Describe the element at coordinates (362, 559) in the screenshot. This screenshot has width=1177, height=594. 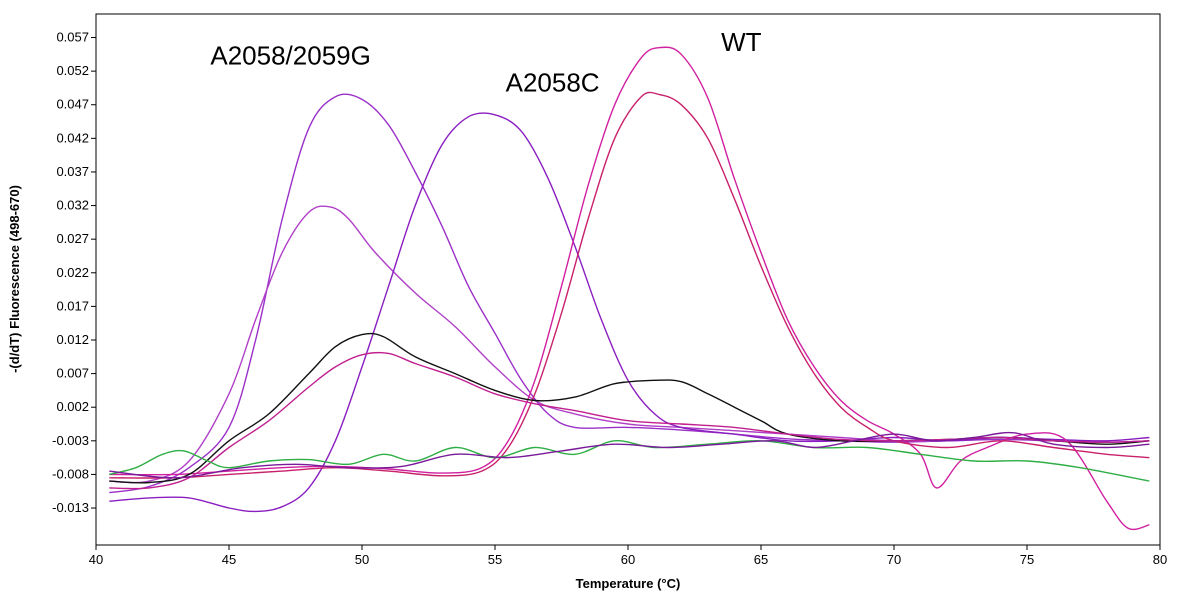
I see `x-tick-label: 50` at that location.